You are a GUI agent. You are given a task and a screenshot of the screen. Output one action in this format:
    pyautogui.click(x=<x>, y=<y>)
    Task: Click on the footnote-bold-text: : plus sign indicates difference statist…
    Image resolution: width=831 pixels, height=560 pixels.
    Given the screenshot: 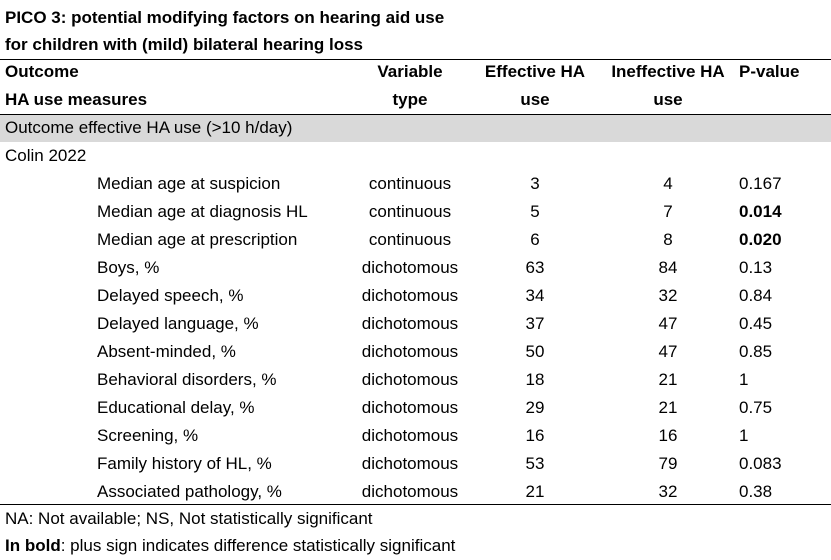 What is the action you would take?
    pyautogui.click(x=258, y=545)
    